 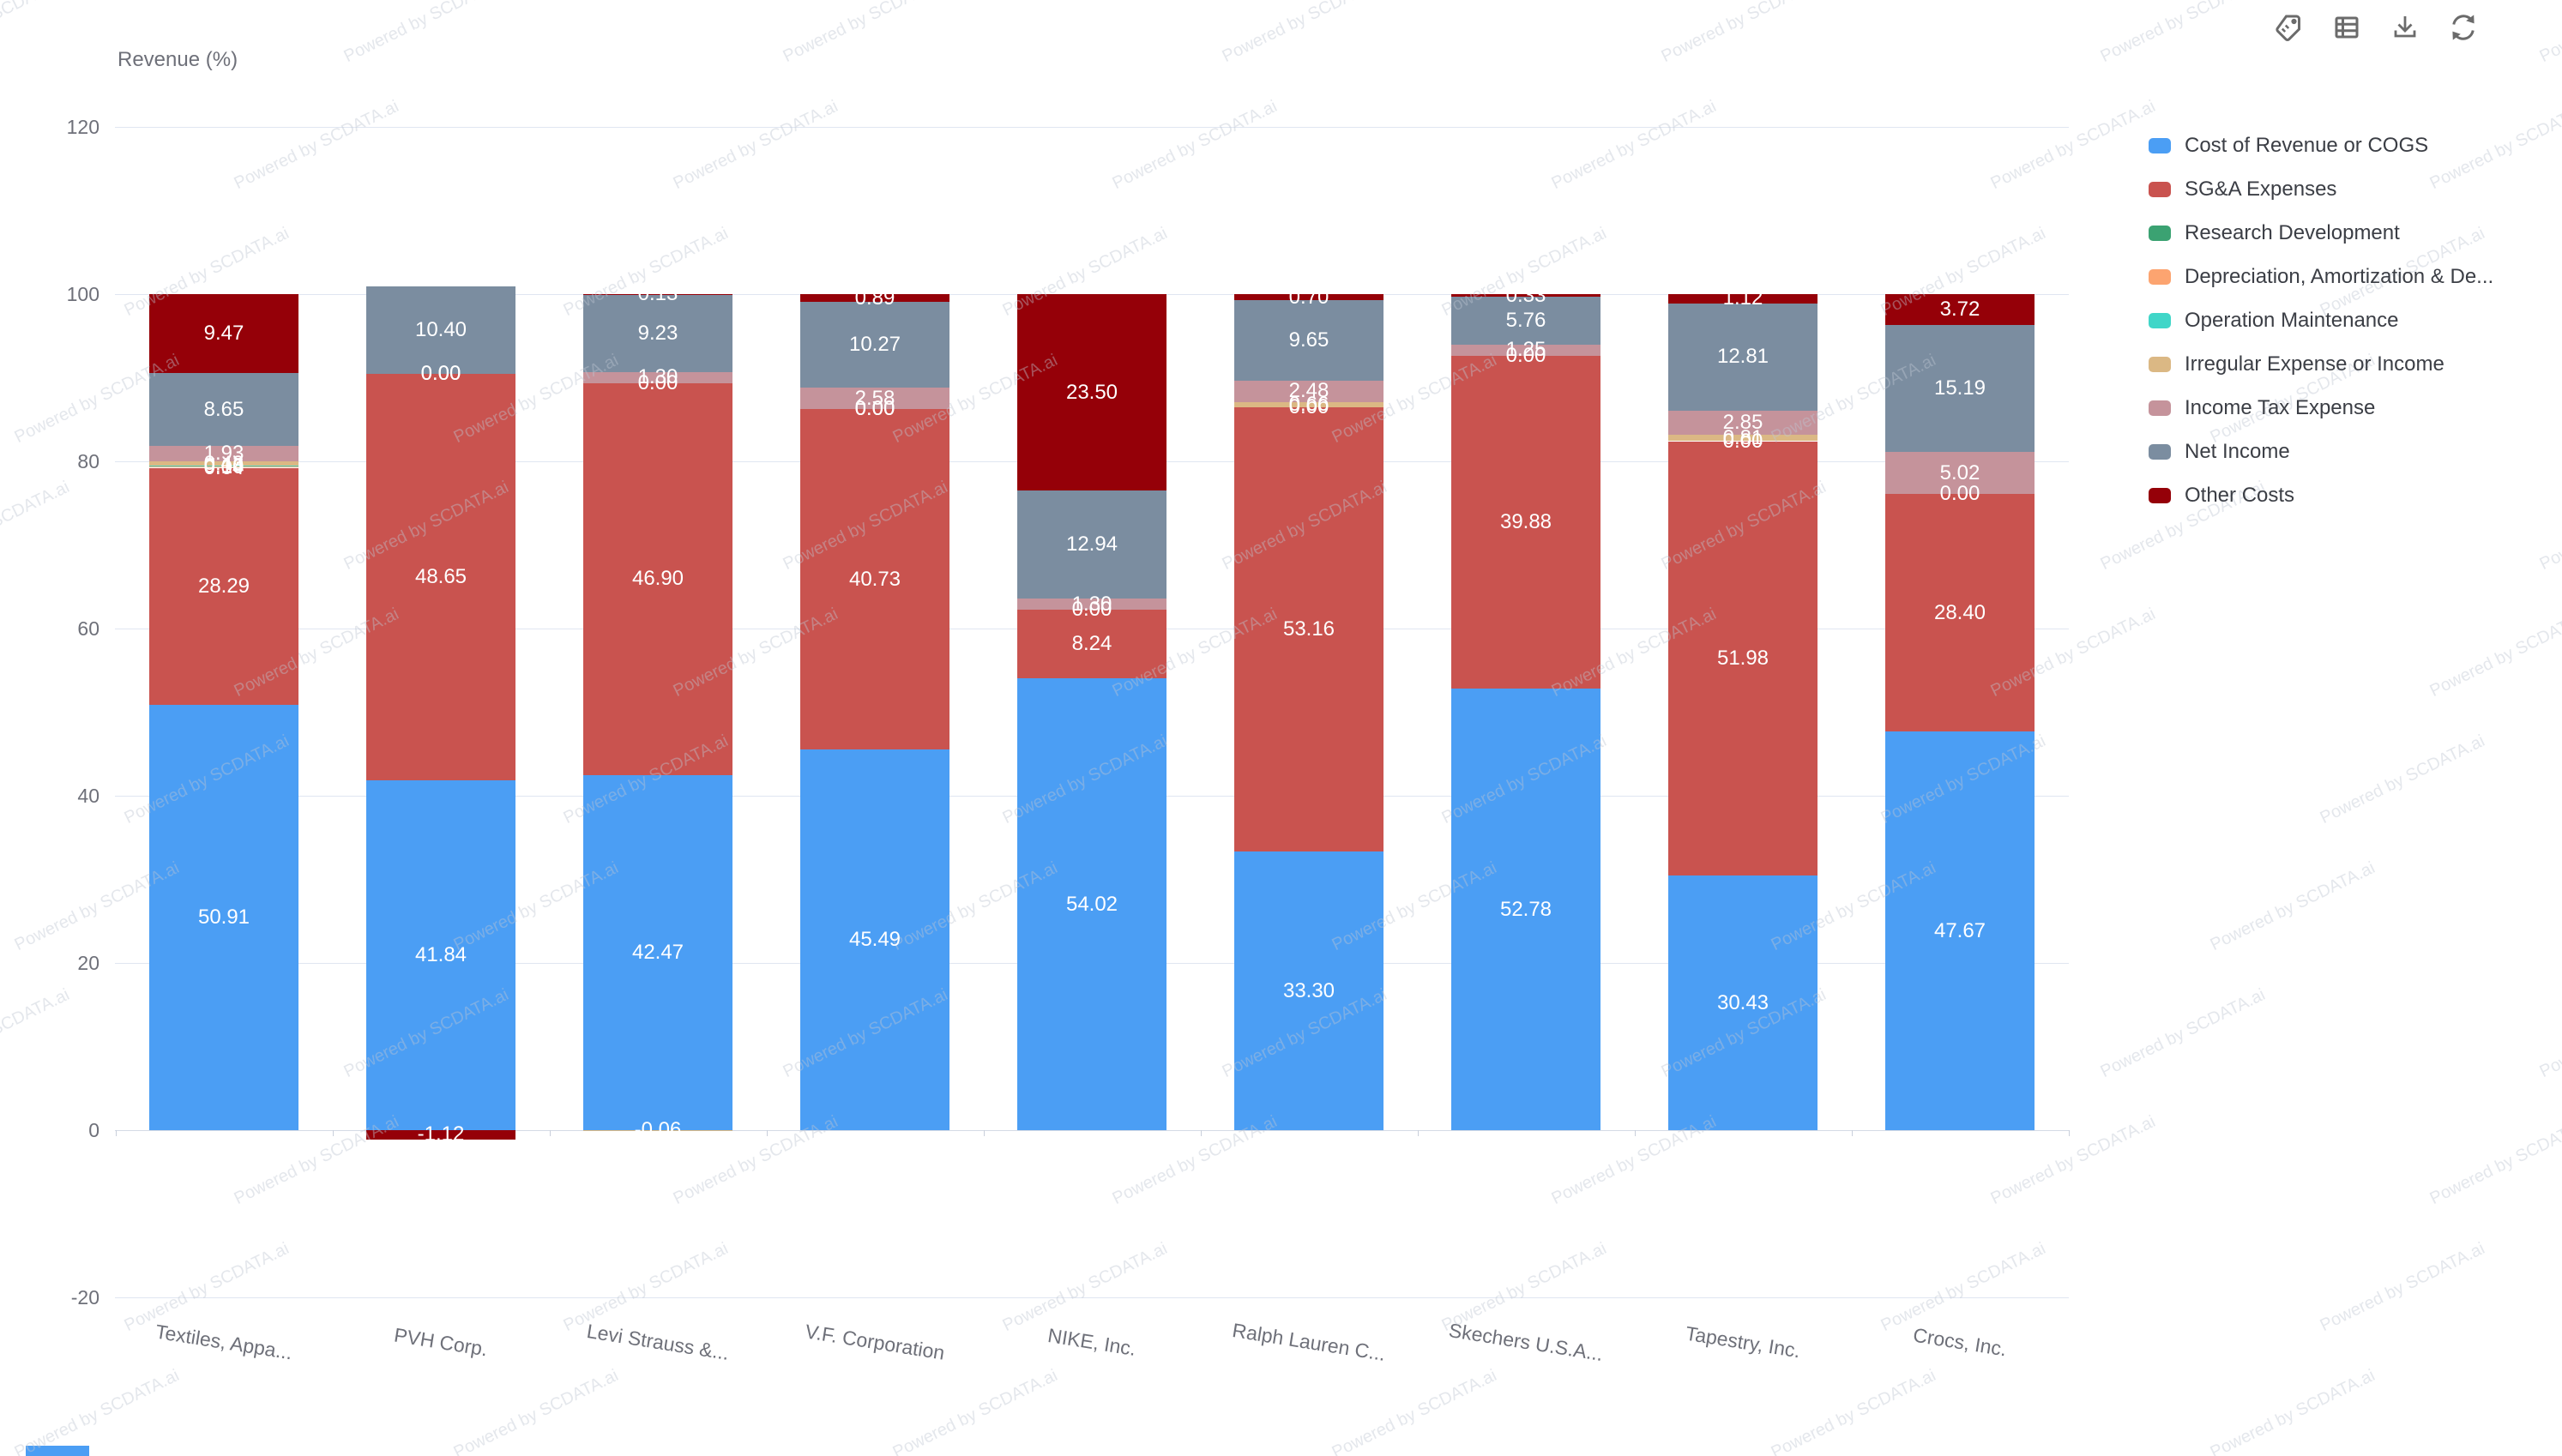 I want to click on legend-item: Research Development, so click(x=2321, y=232).